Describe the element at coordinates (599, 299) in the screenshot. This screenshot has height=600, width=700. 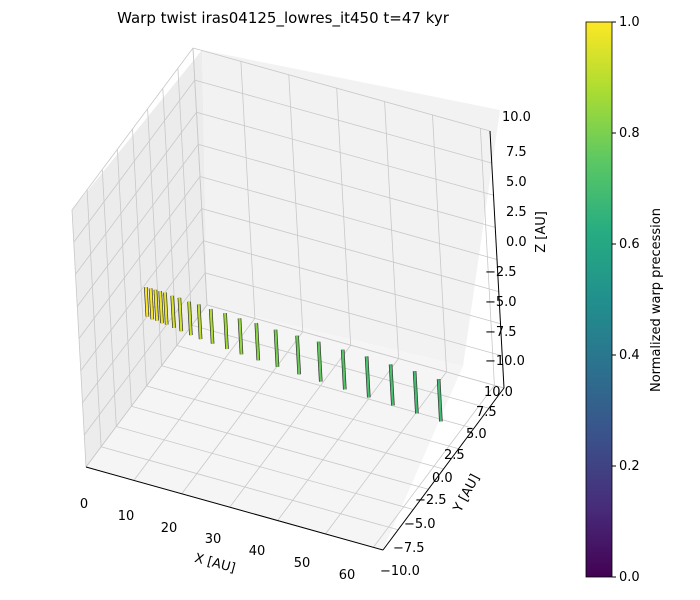
I see `colorbar-gradient` at that location.